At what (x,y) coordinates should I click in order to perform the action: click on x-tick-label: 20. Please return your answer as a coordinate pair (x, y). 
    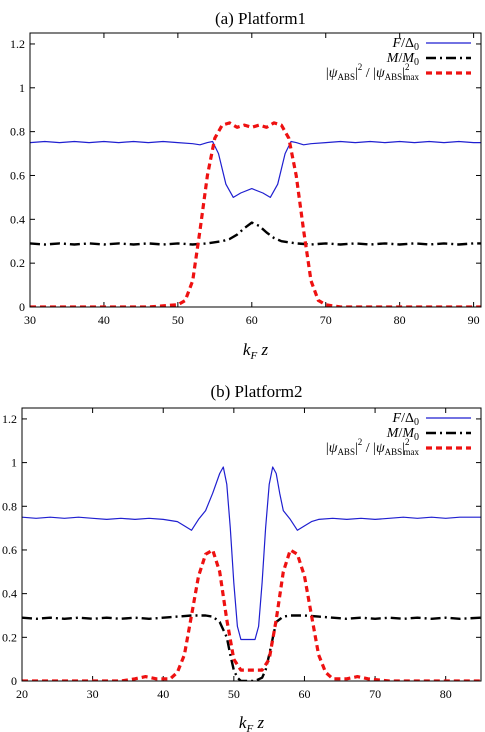
    Looking at the image, I should click on (22, 694).